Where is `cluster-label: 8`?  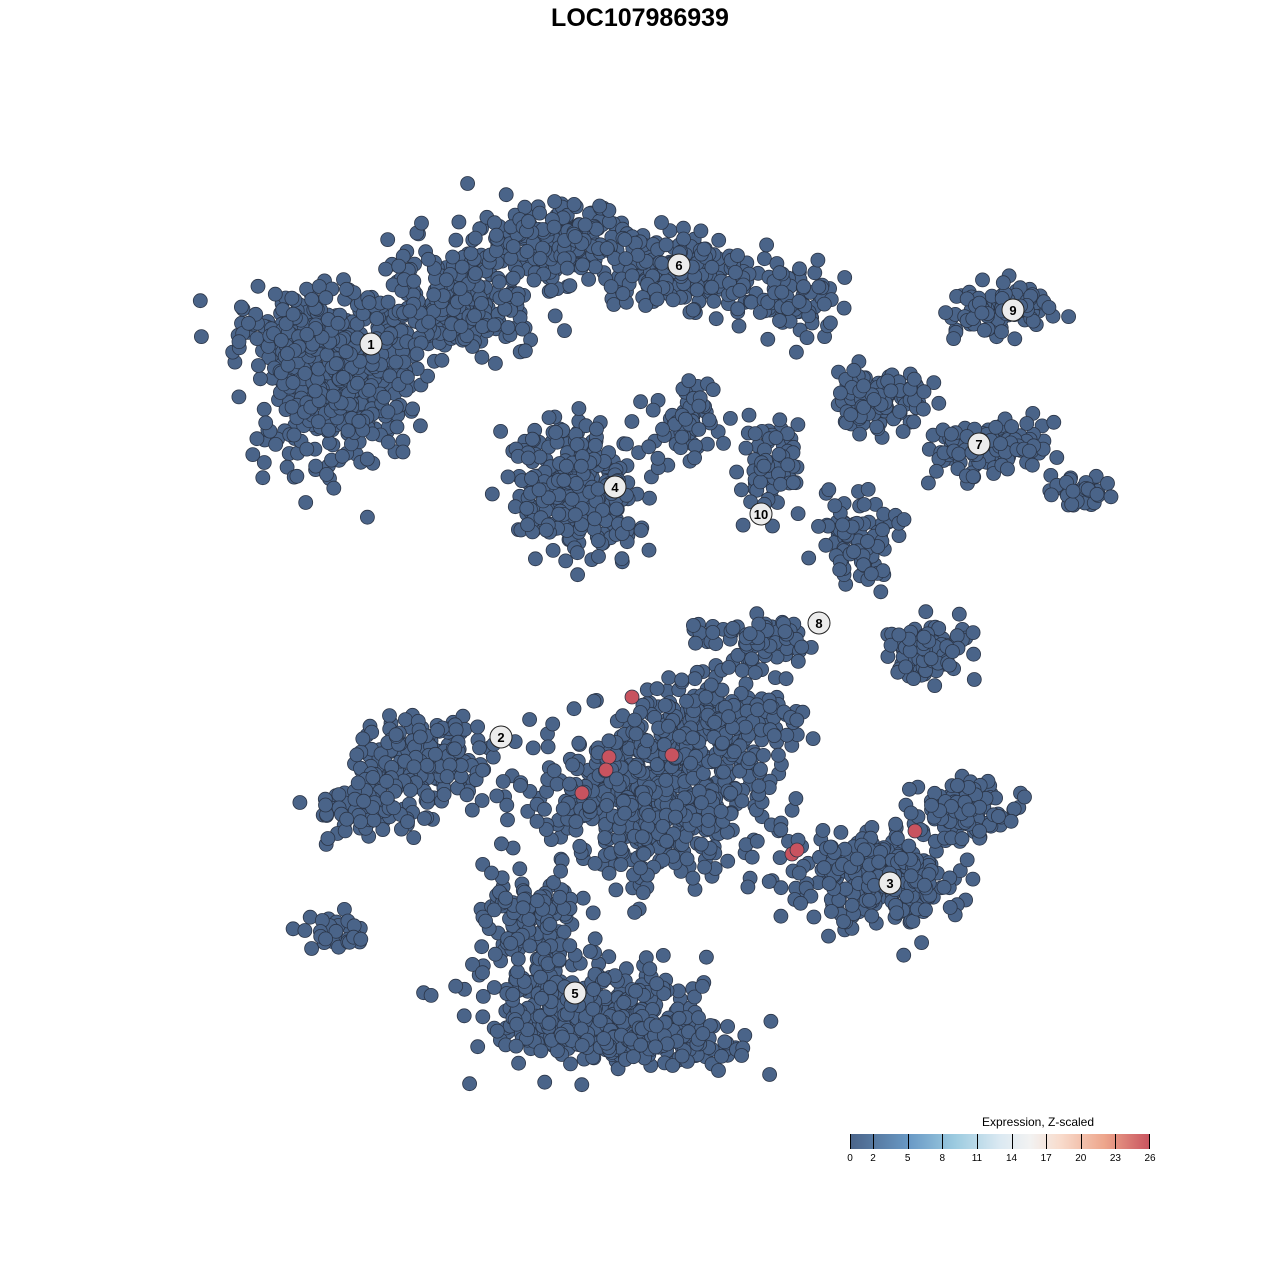
cluster-label: 8 is located at coordinates (819, 623).